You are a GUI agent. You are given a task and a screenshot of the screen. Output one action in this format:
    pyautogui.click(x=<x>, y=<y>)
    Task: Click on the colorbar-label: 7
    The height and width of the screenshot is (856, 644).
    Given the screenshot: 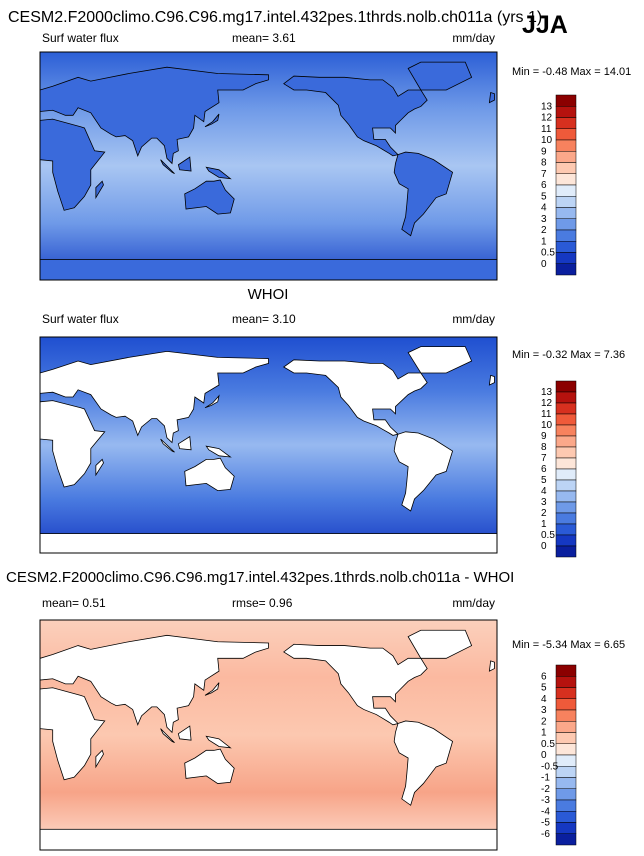 What is the action you would take?
    pyautogui.click(x=544, y=174)
    